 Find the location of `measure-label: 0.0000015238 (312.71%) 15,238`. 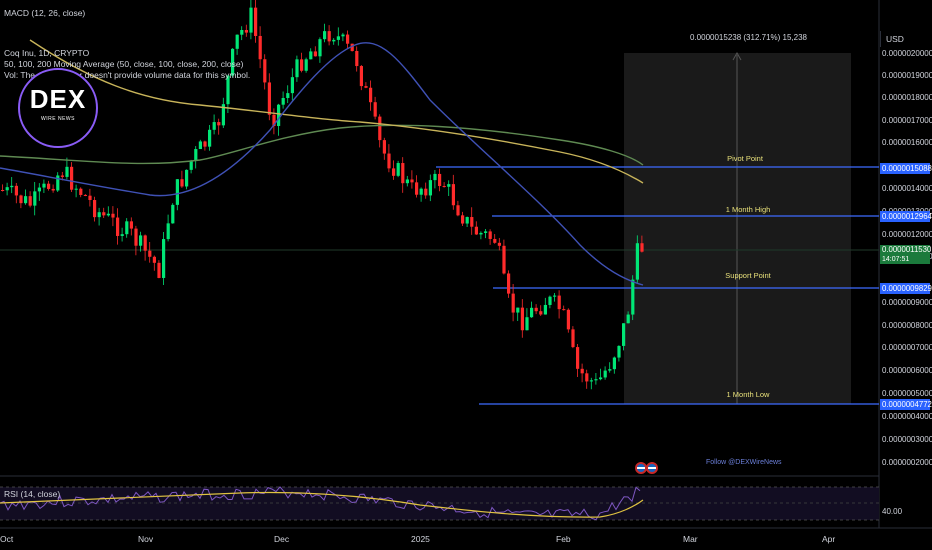

measure-label: 0.0000015238 (312.71%) 15,238 is located at coordinates (748, 37).